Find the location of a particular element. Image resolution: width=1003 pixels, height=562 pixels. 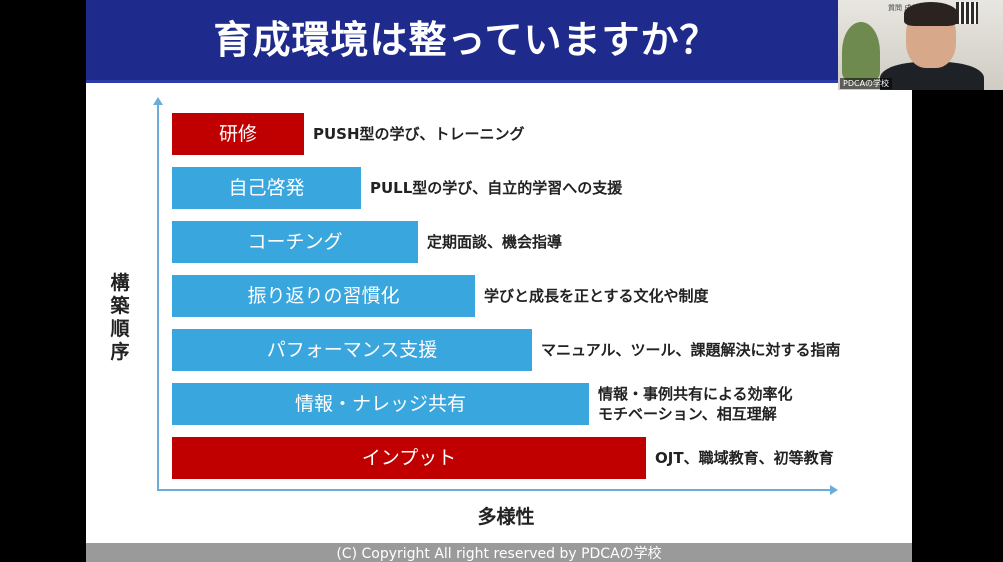

row-description: PUSH型の学び、トレーニング is located at coordinates (419, 134).